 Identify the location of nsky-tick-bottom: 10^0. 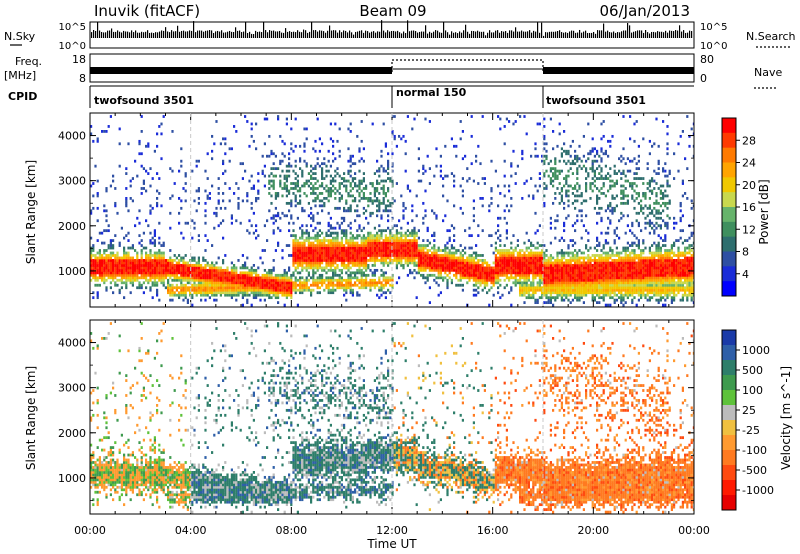
(72, 46).